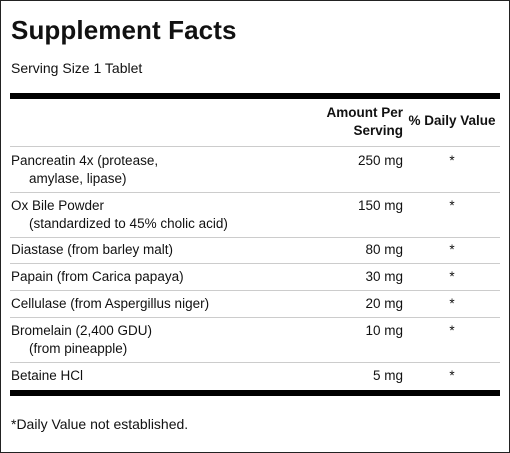 The height and width of the screenshot is (453, 510). Describe the element at coordinates (255, 393) in the screenshot. I see `bottom-divider-bar` at that location.